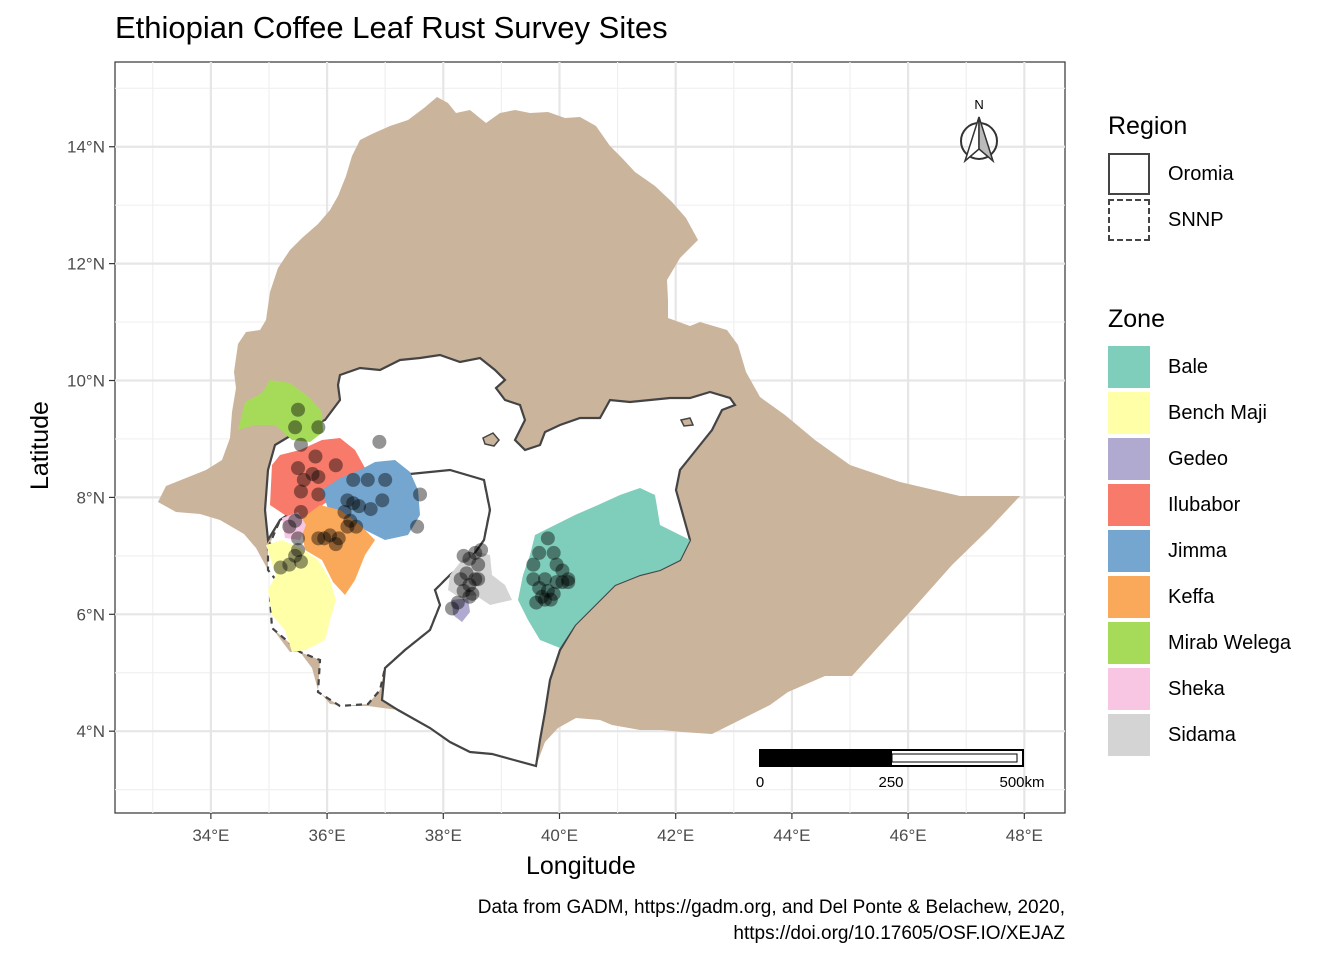  I want to click on y-tick-label: 4°N, so click(90, 731).